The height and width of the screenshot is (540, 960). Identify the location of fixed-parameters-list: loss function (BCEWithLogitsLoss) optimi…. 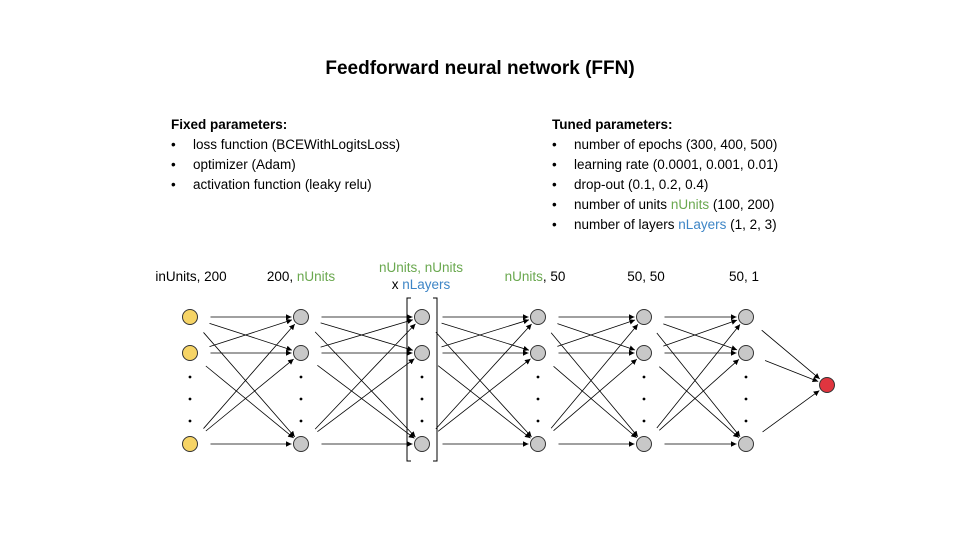
(285, 165).